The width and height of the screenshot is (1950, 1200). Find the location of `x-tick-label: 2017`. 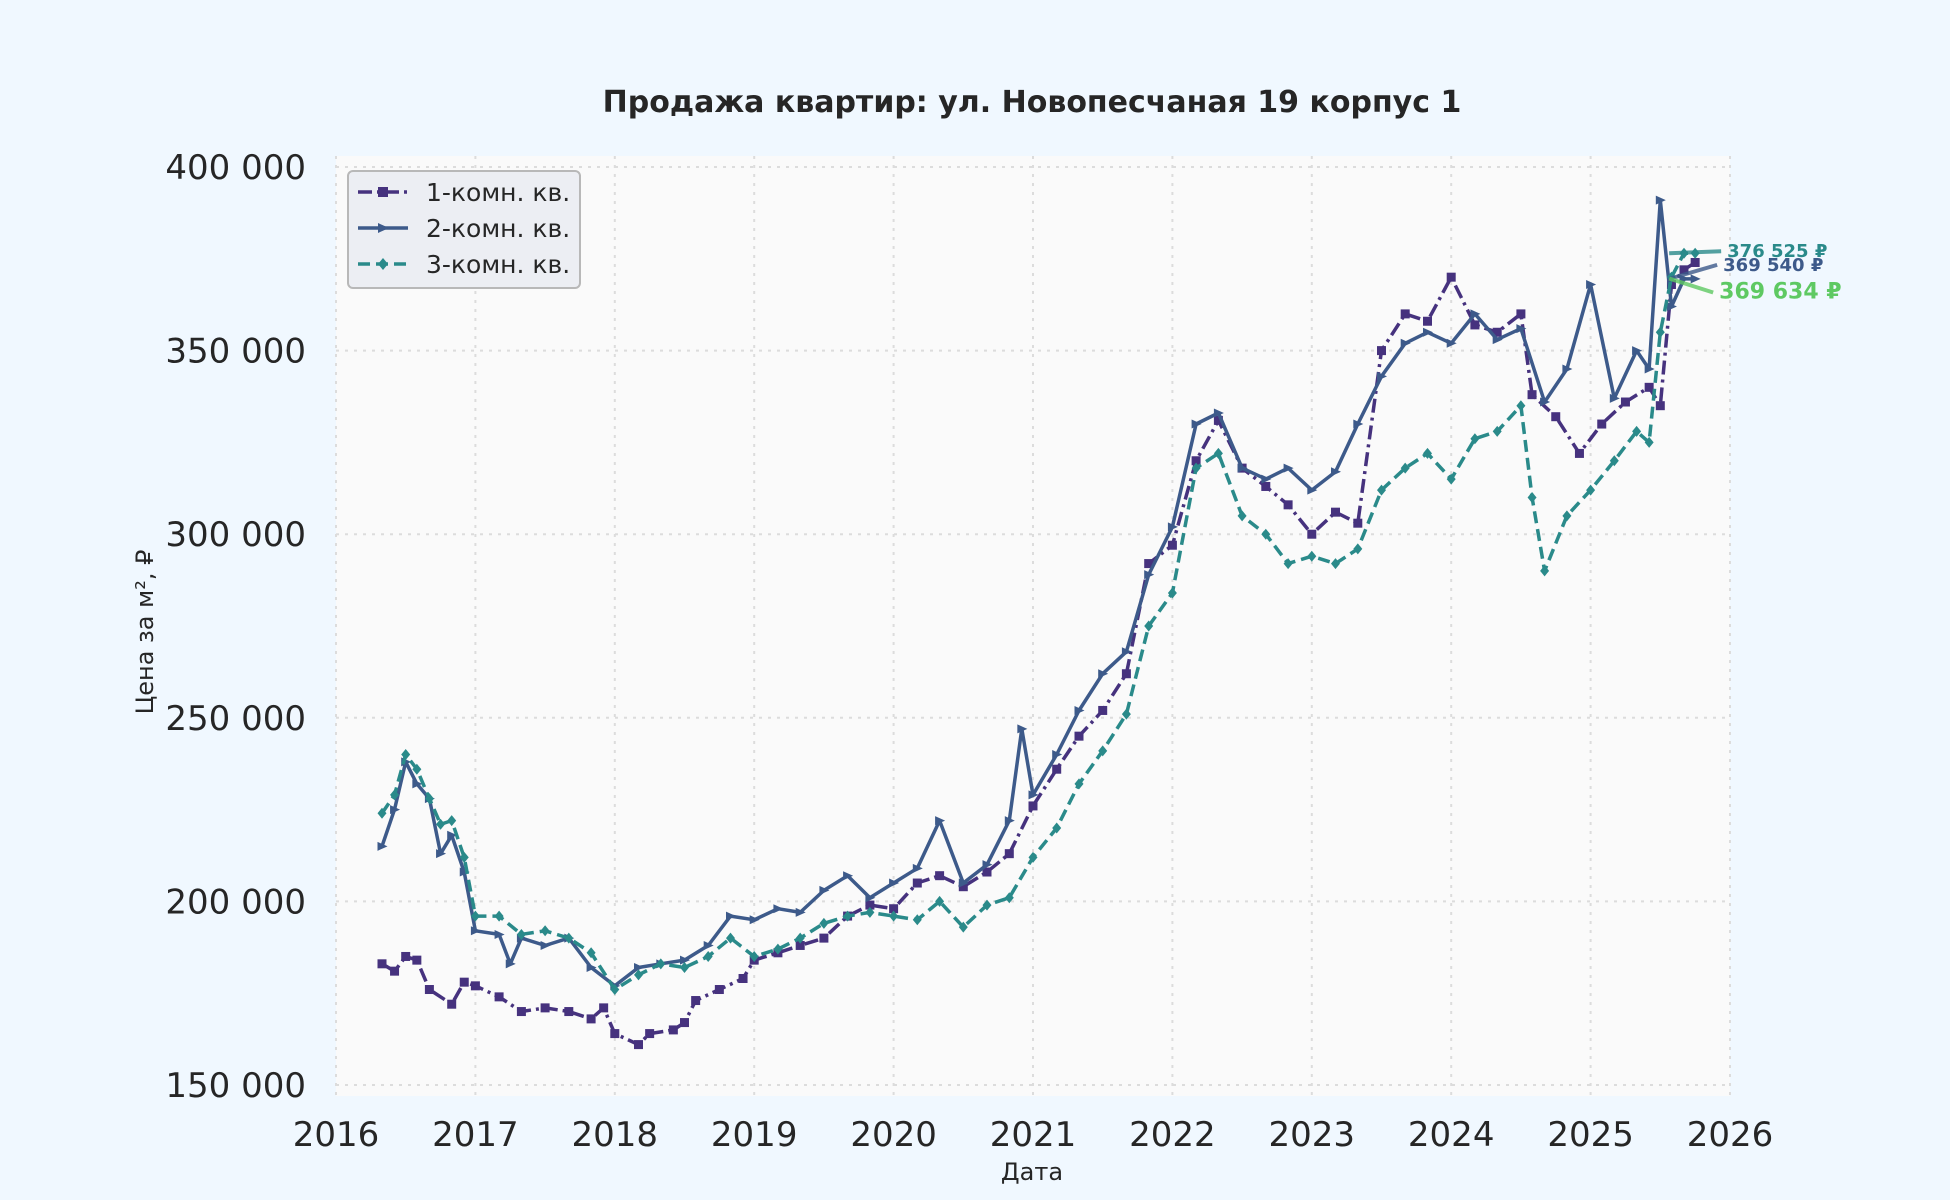

x-tick-label: 2017 is located at coordinates (475, 1135).